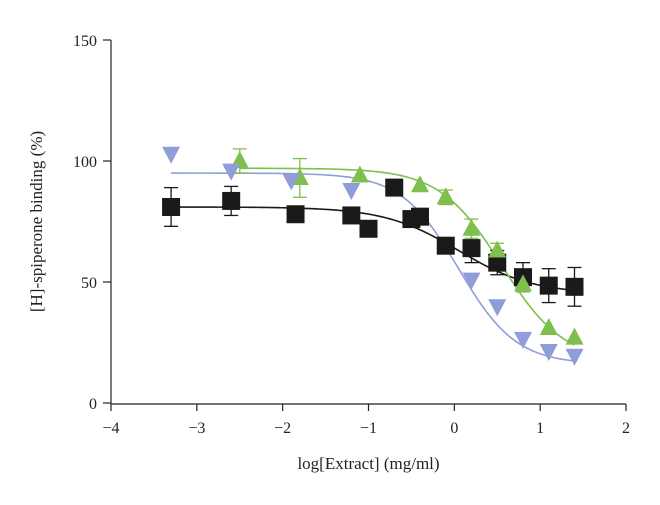  I want to click on y-tick-label: 50, so click(89, 283).